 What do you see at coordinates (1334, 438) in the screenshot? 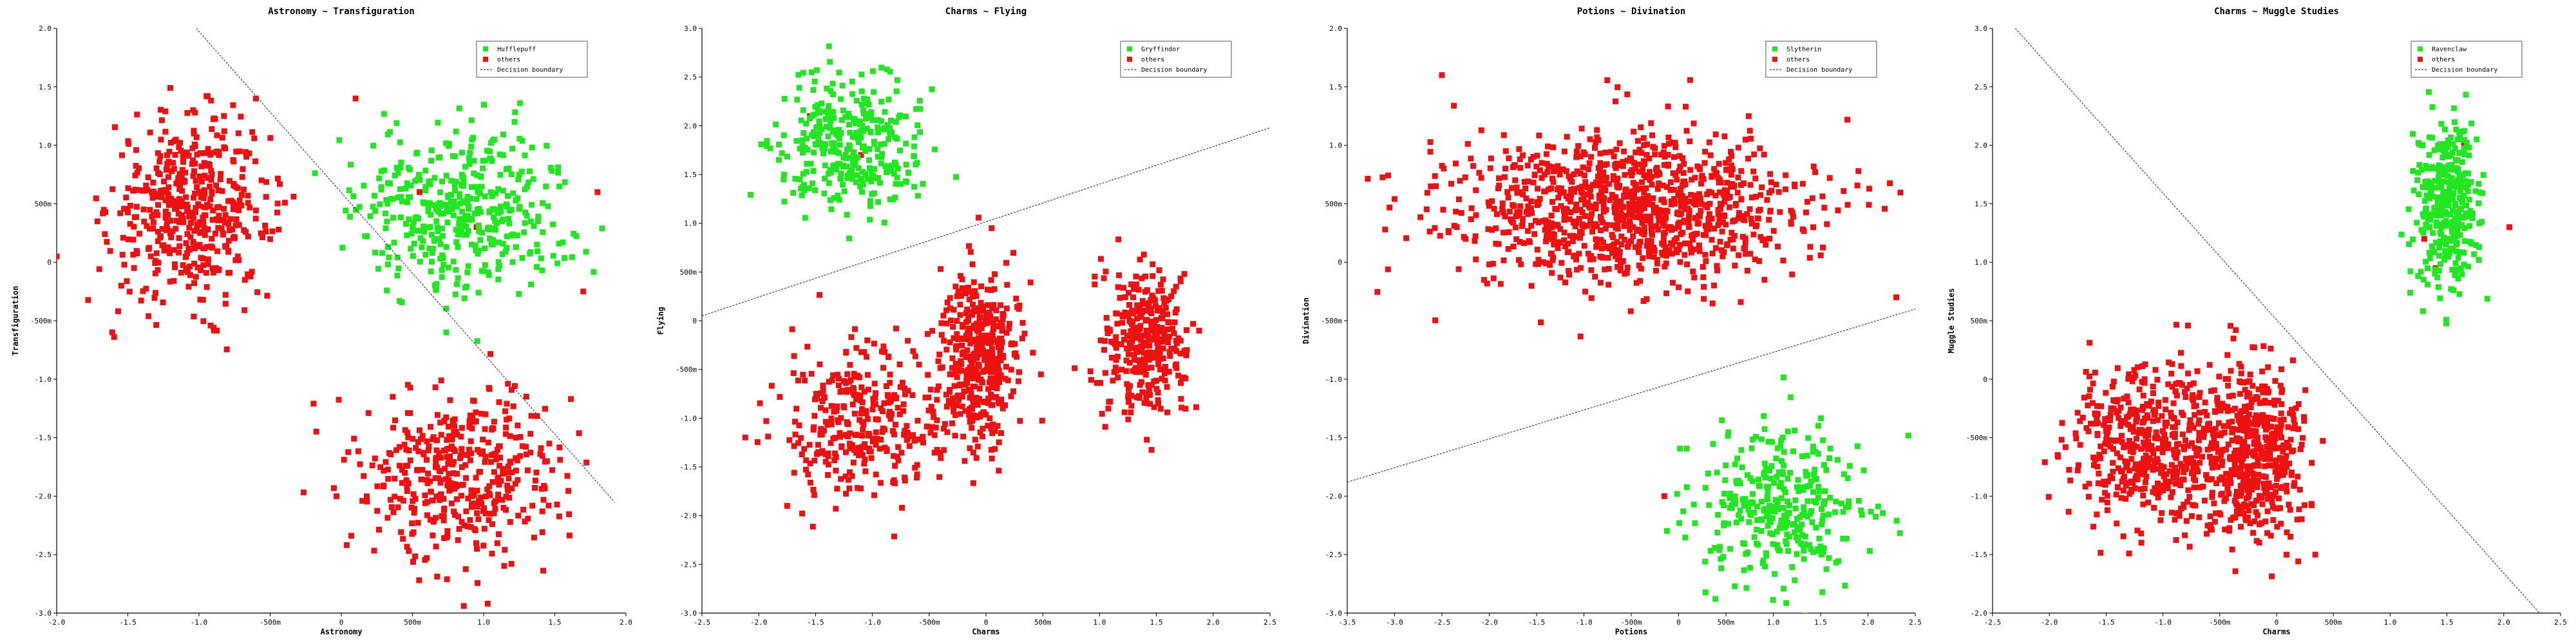
I see `y-tick-label: -1.5` at bounding box center [1334, 438].